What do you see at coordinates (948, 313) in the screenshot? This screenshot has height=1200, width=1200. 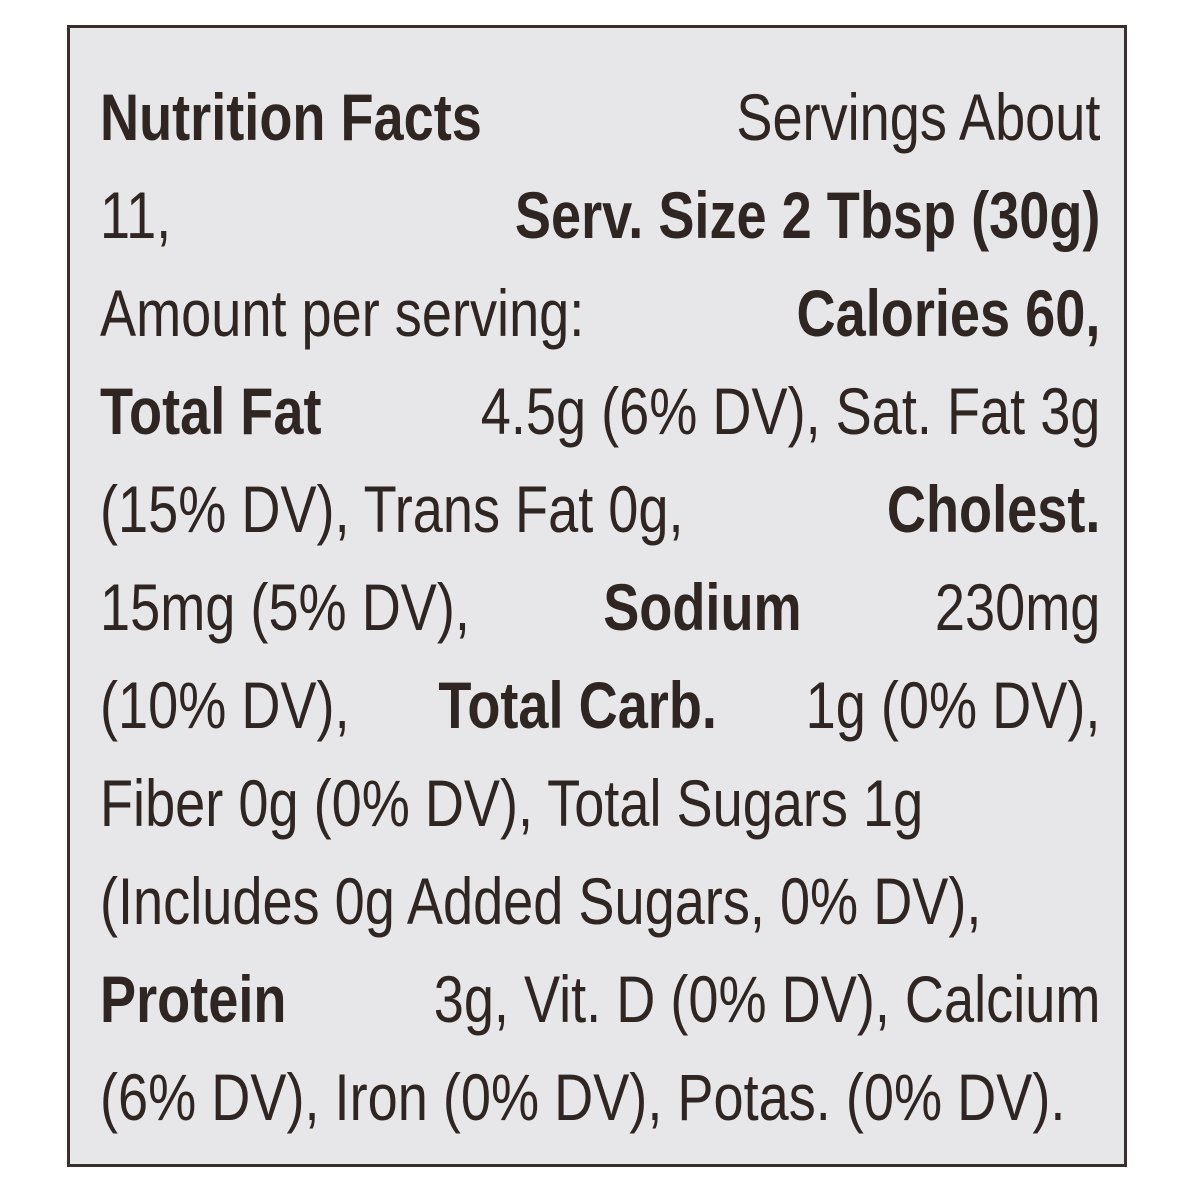 I see `calories: Calories 60,` at bounding box center [948, 313].